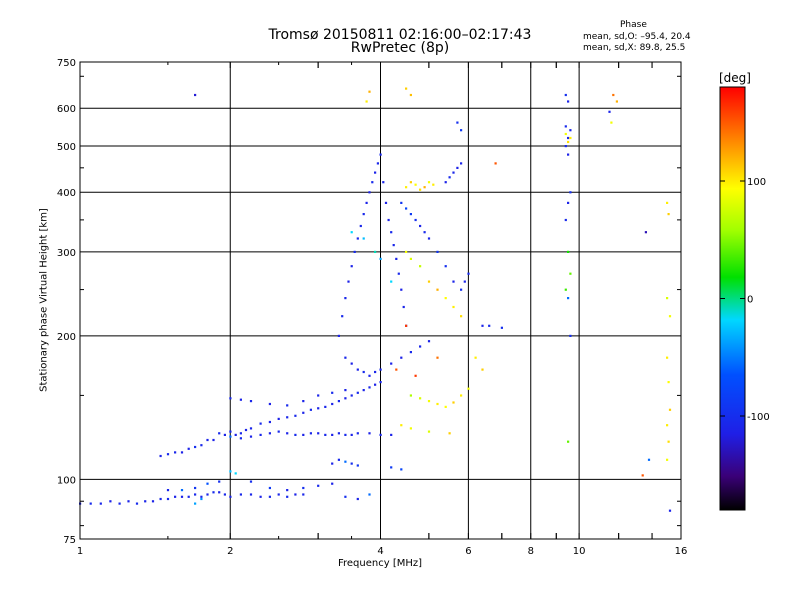 Image resolution: width=800 pixels, height=600 pixels. Describe the element at coordinates (735, 78) in the screenshot. I see `colorbar-label: [deg]` at that location.